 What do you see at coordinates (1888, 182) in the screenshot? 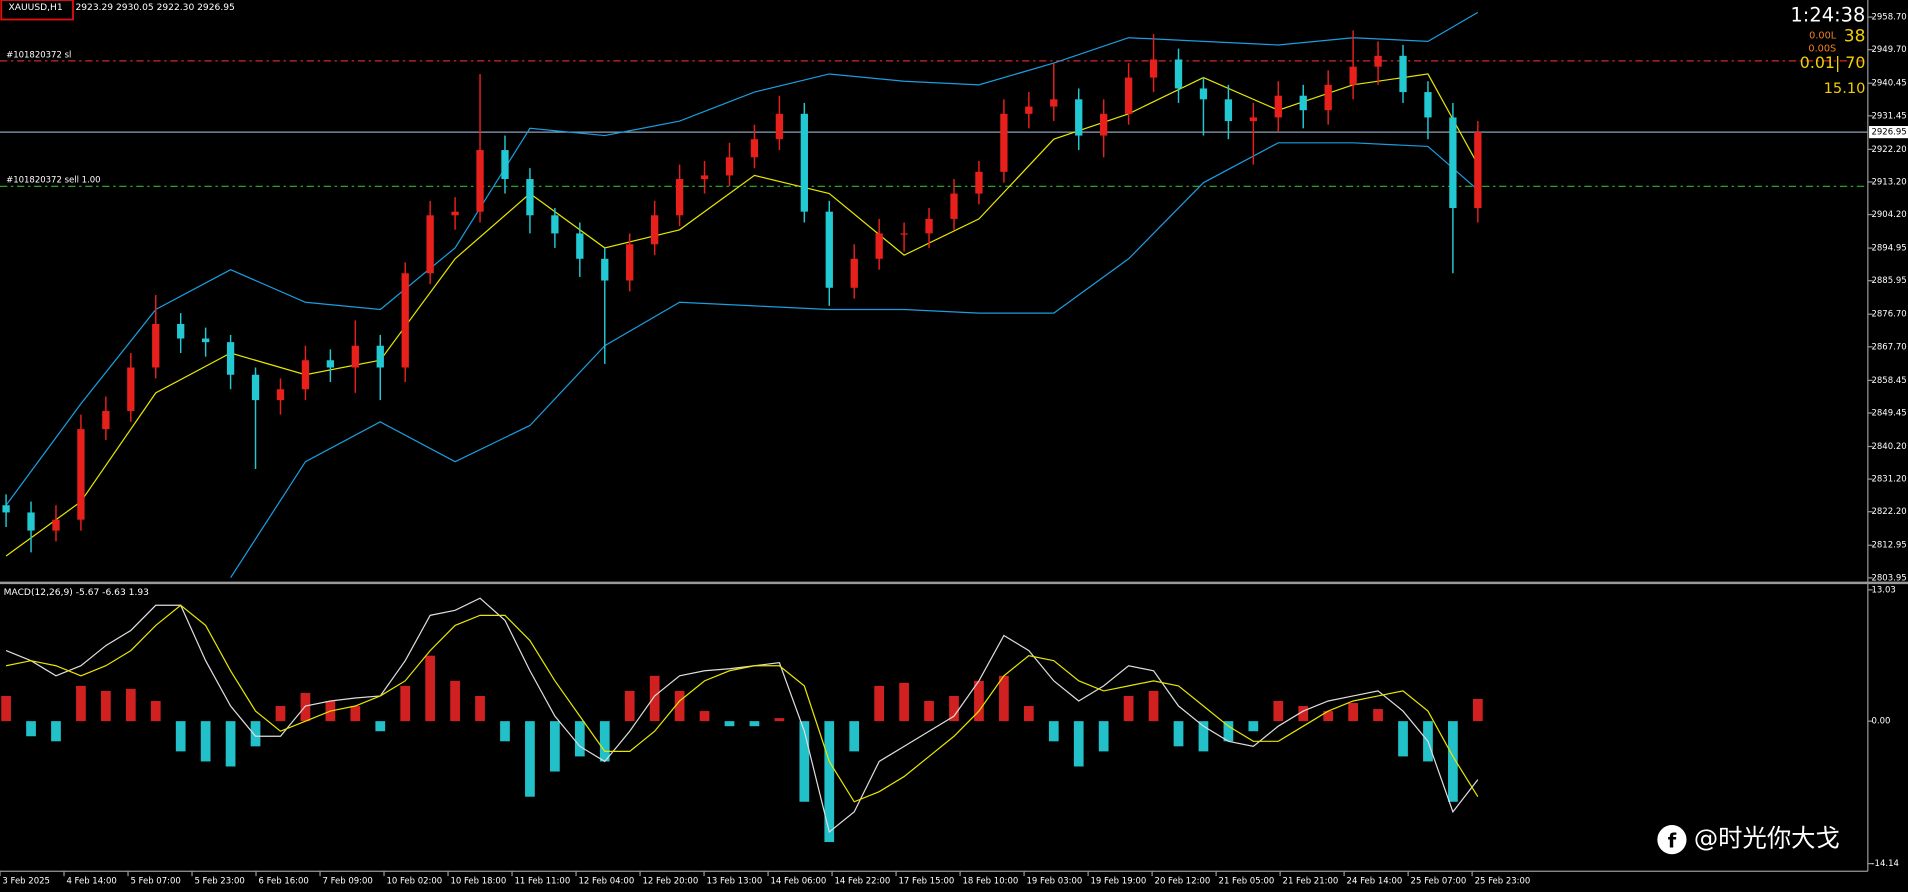
I see `y-tick-label: 2913.20` at bounding box center [1888, 182].